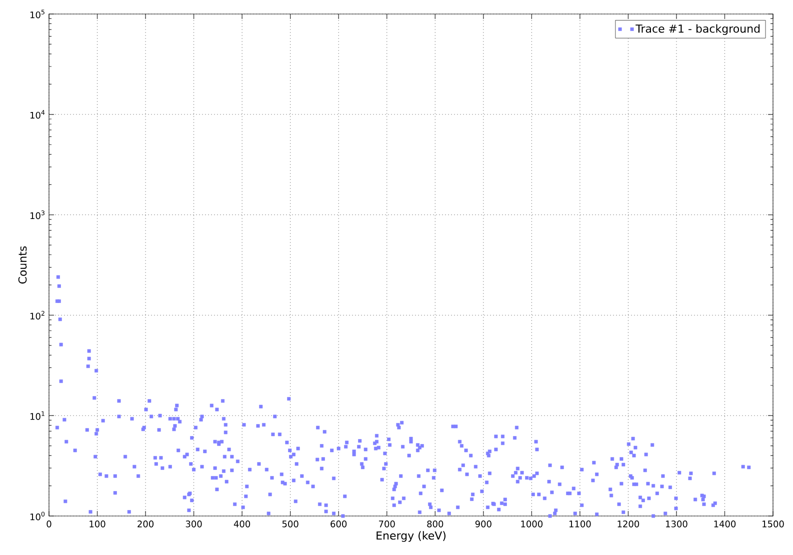 This screenshot has height=555, width=793. Describe the element at coordinates (242, 524) in the screenshot. I see `x-tick-label: 400` at that location.